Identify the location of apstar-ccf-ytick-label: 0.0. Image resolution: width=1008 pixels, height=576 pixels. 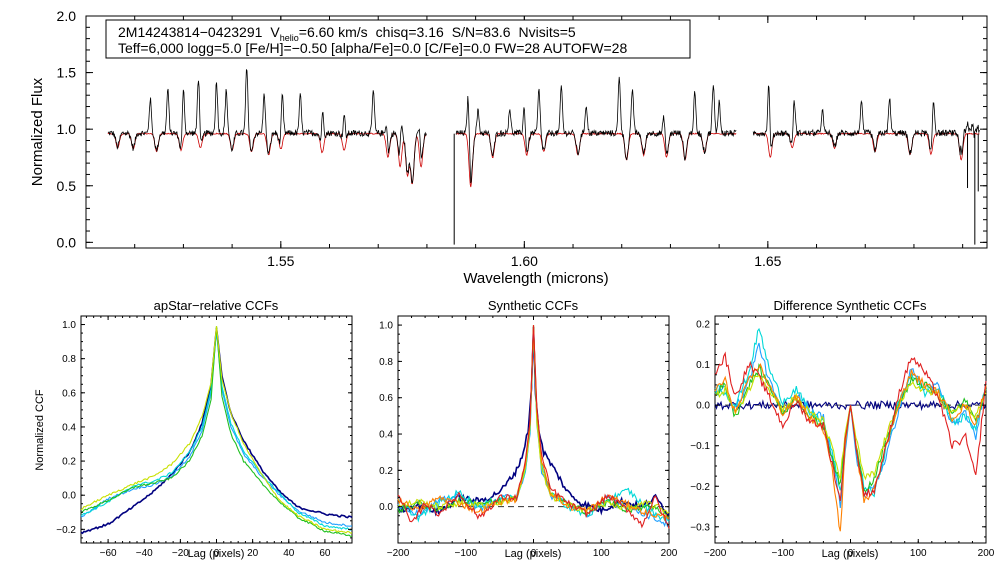
(69, 496).